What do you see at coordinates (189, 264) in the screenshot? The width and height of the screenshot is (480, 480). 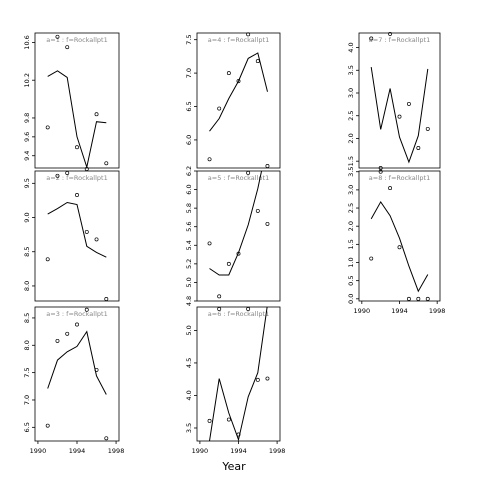 I see `y-tick-label: 5.2` at bounding box center [189, 264].